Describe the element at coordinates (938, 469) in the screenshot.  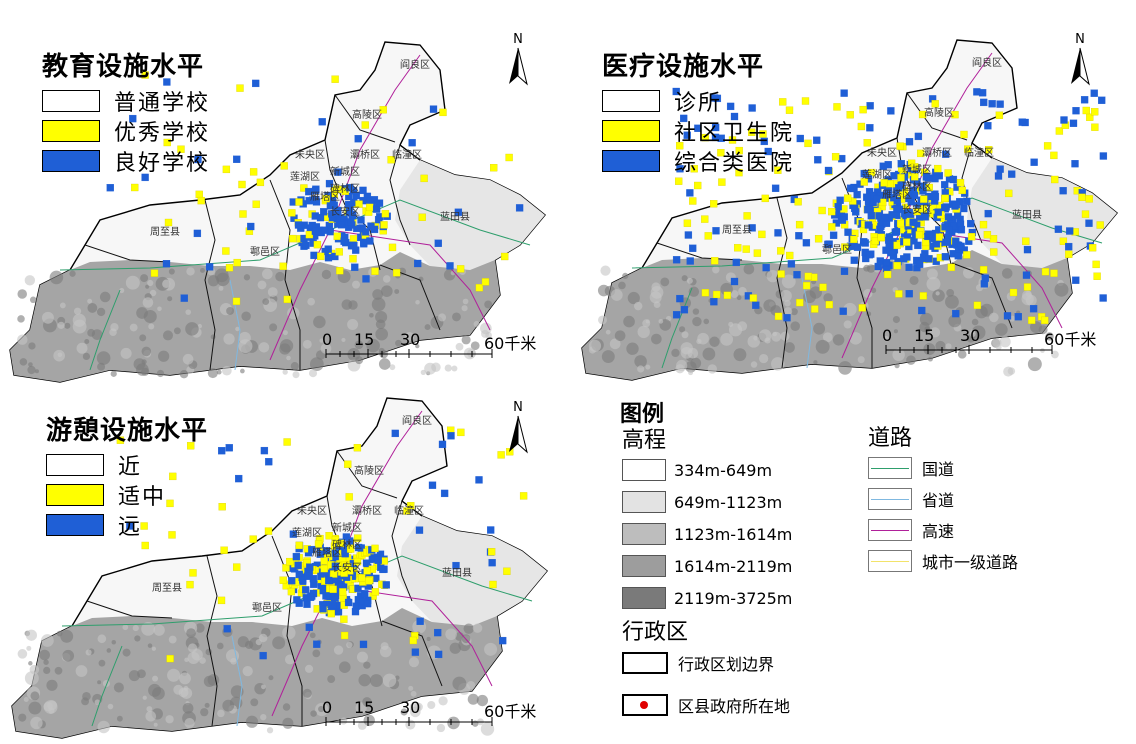
I see `road-label: 国道` at that location.